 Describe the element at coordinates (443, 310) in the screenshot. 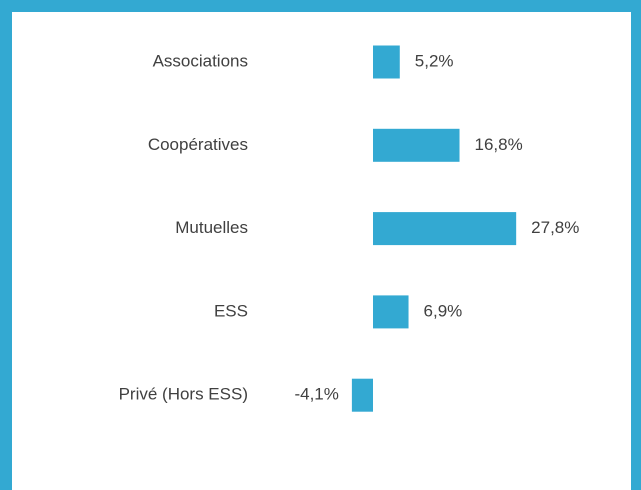

I see `data-label: 6,9%` at that location.